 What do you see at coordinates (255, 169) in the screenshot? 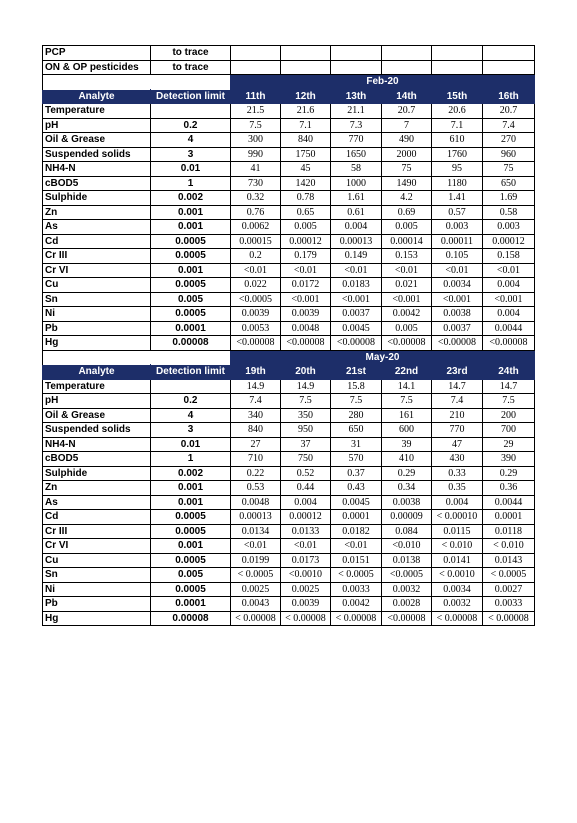
I see `value-cell: 41` at bounding box center [255, 169].